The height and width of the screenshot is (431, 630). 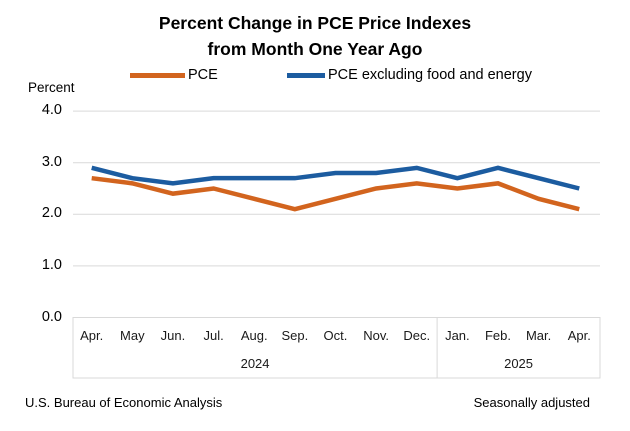 I want to click on x-tick-label: May, so click(x=132, y=335).